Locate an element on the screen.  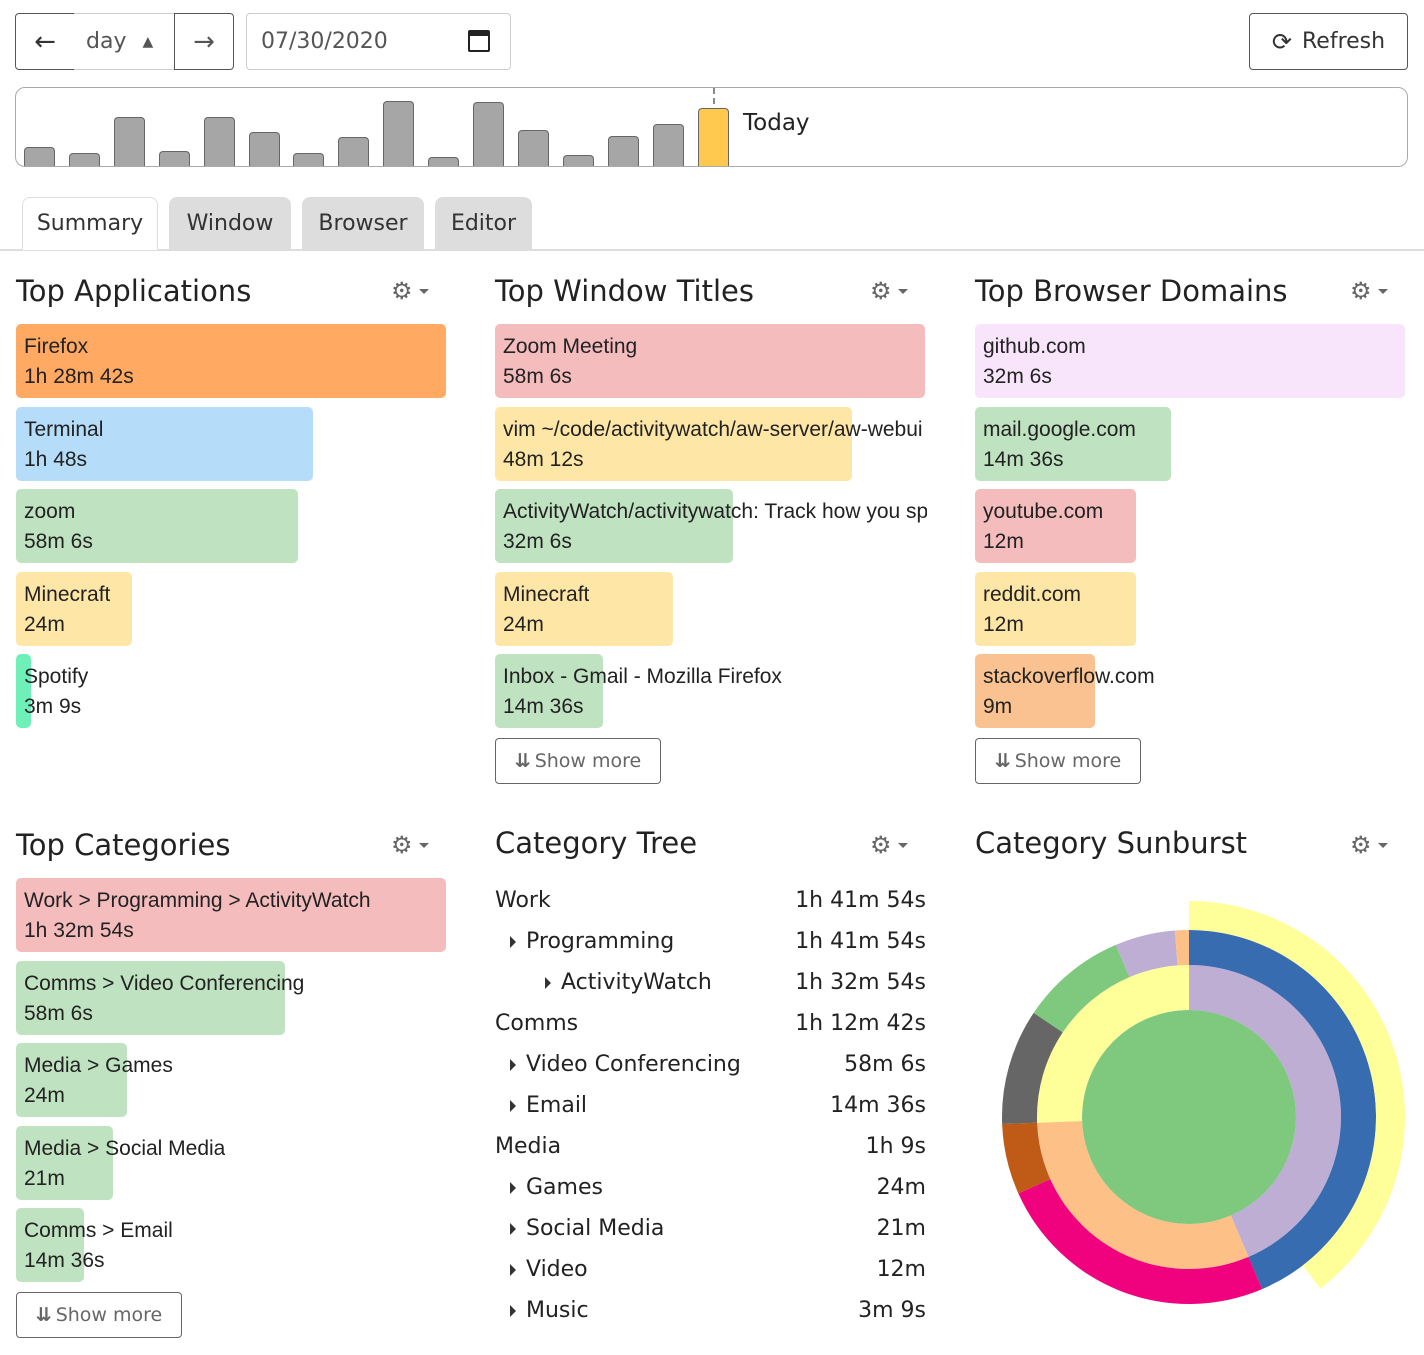
tab-summary: Summary is located at coordinates (90, 223).